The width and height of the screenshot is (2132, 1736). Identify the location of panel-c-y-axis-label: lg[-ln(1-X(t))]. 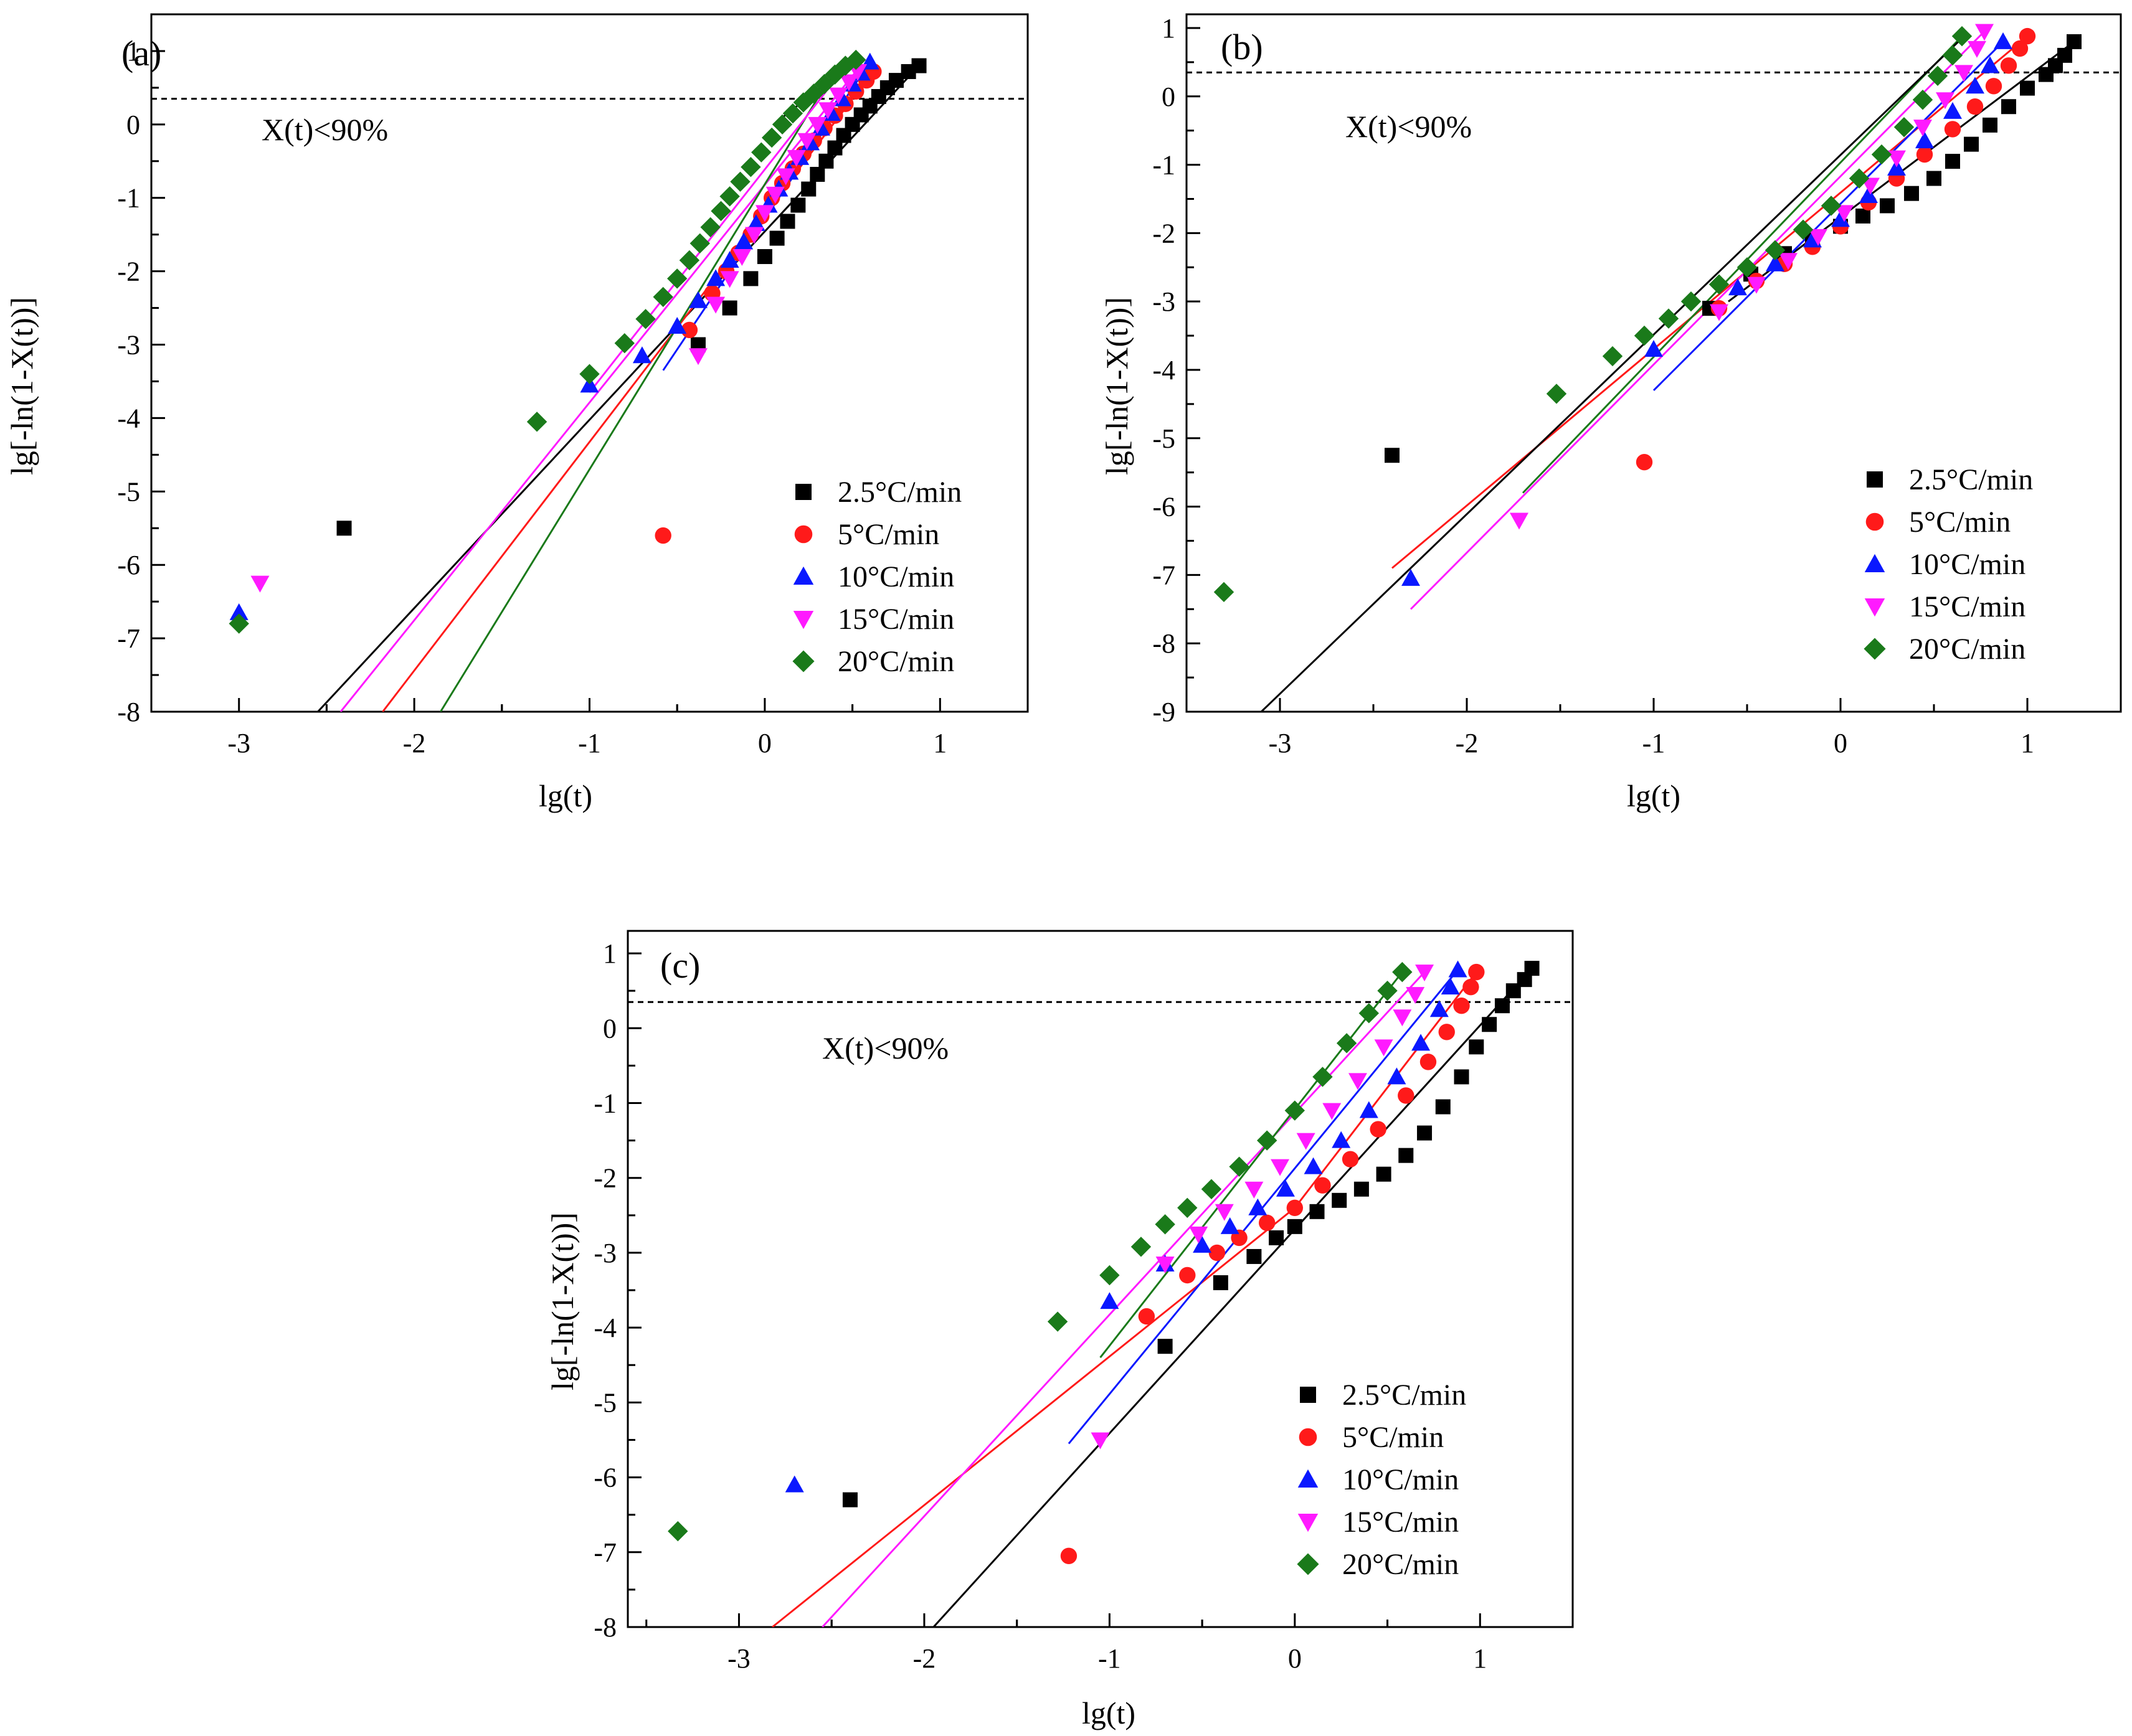
(562, 1301).